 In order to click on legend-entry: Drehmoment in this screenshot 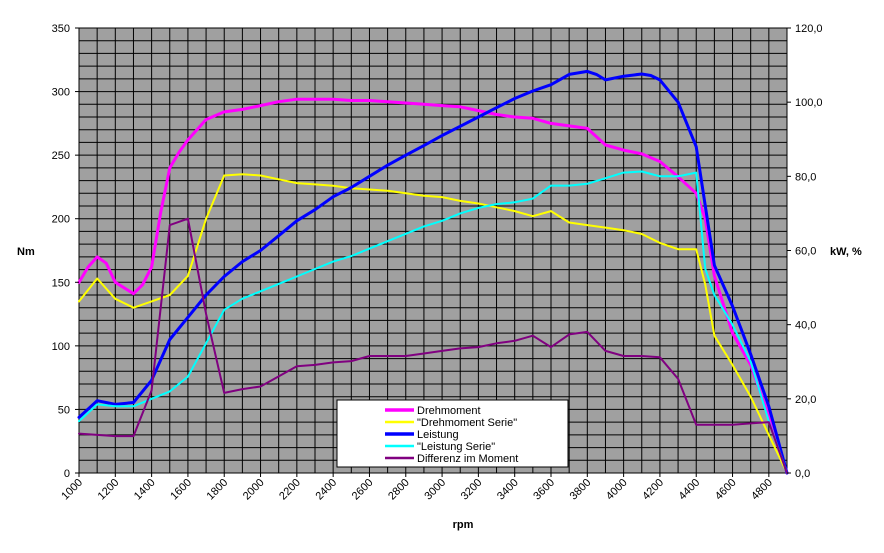, I will do `click(449, 411)`.